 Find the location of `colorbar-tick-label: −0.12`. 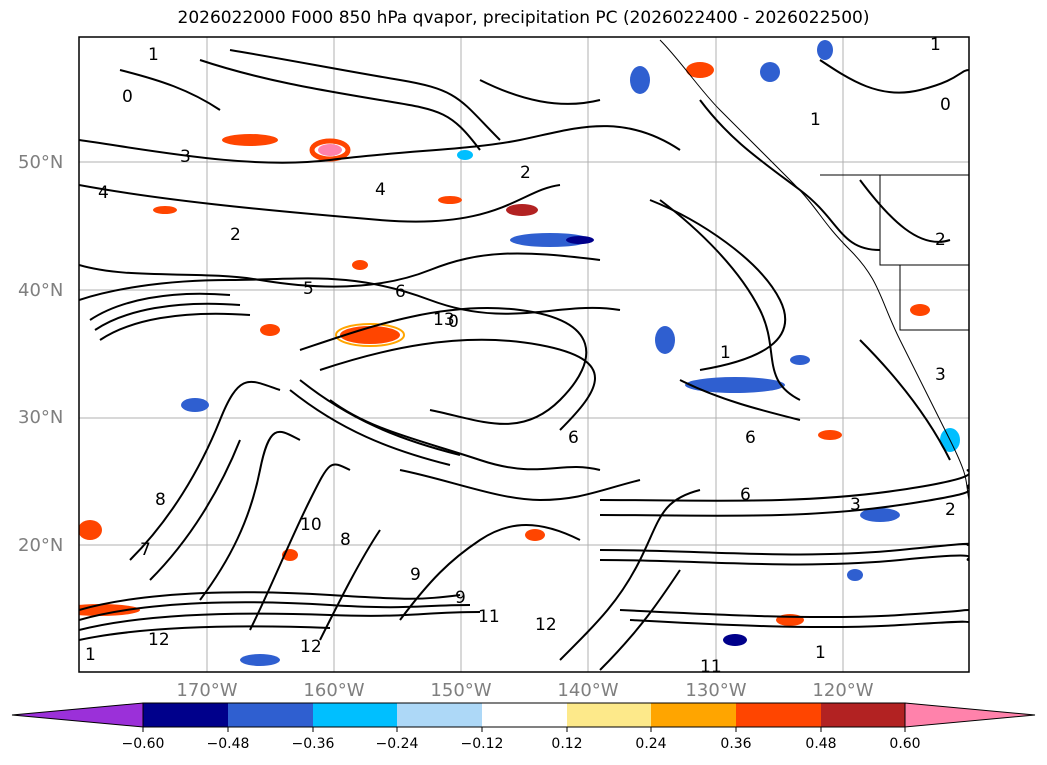

colorbar-tick-label: −0.12 is located at coordinates (482, 744).